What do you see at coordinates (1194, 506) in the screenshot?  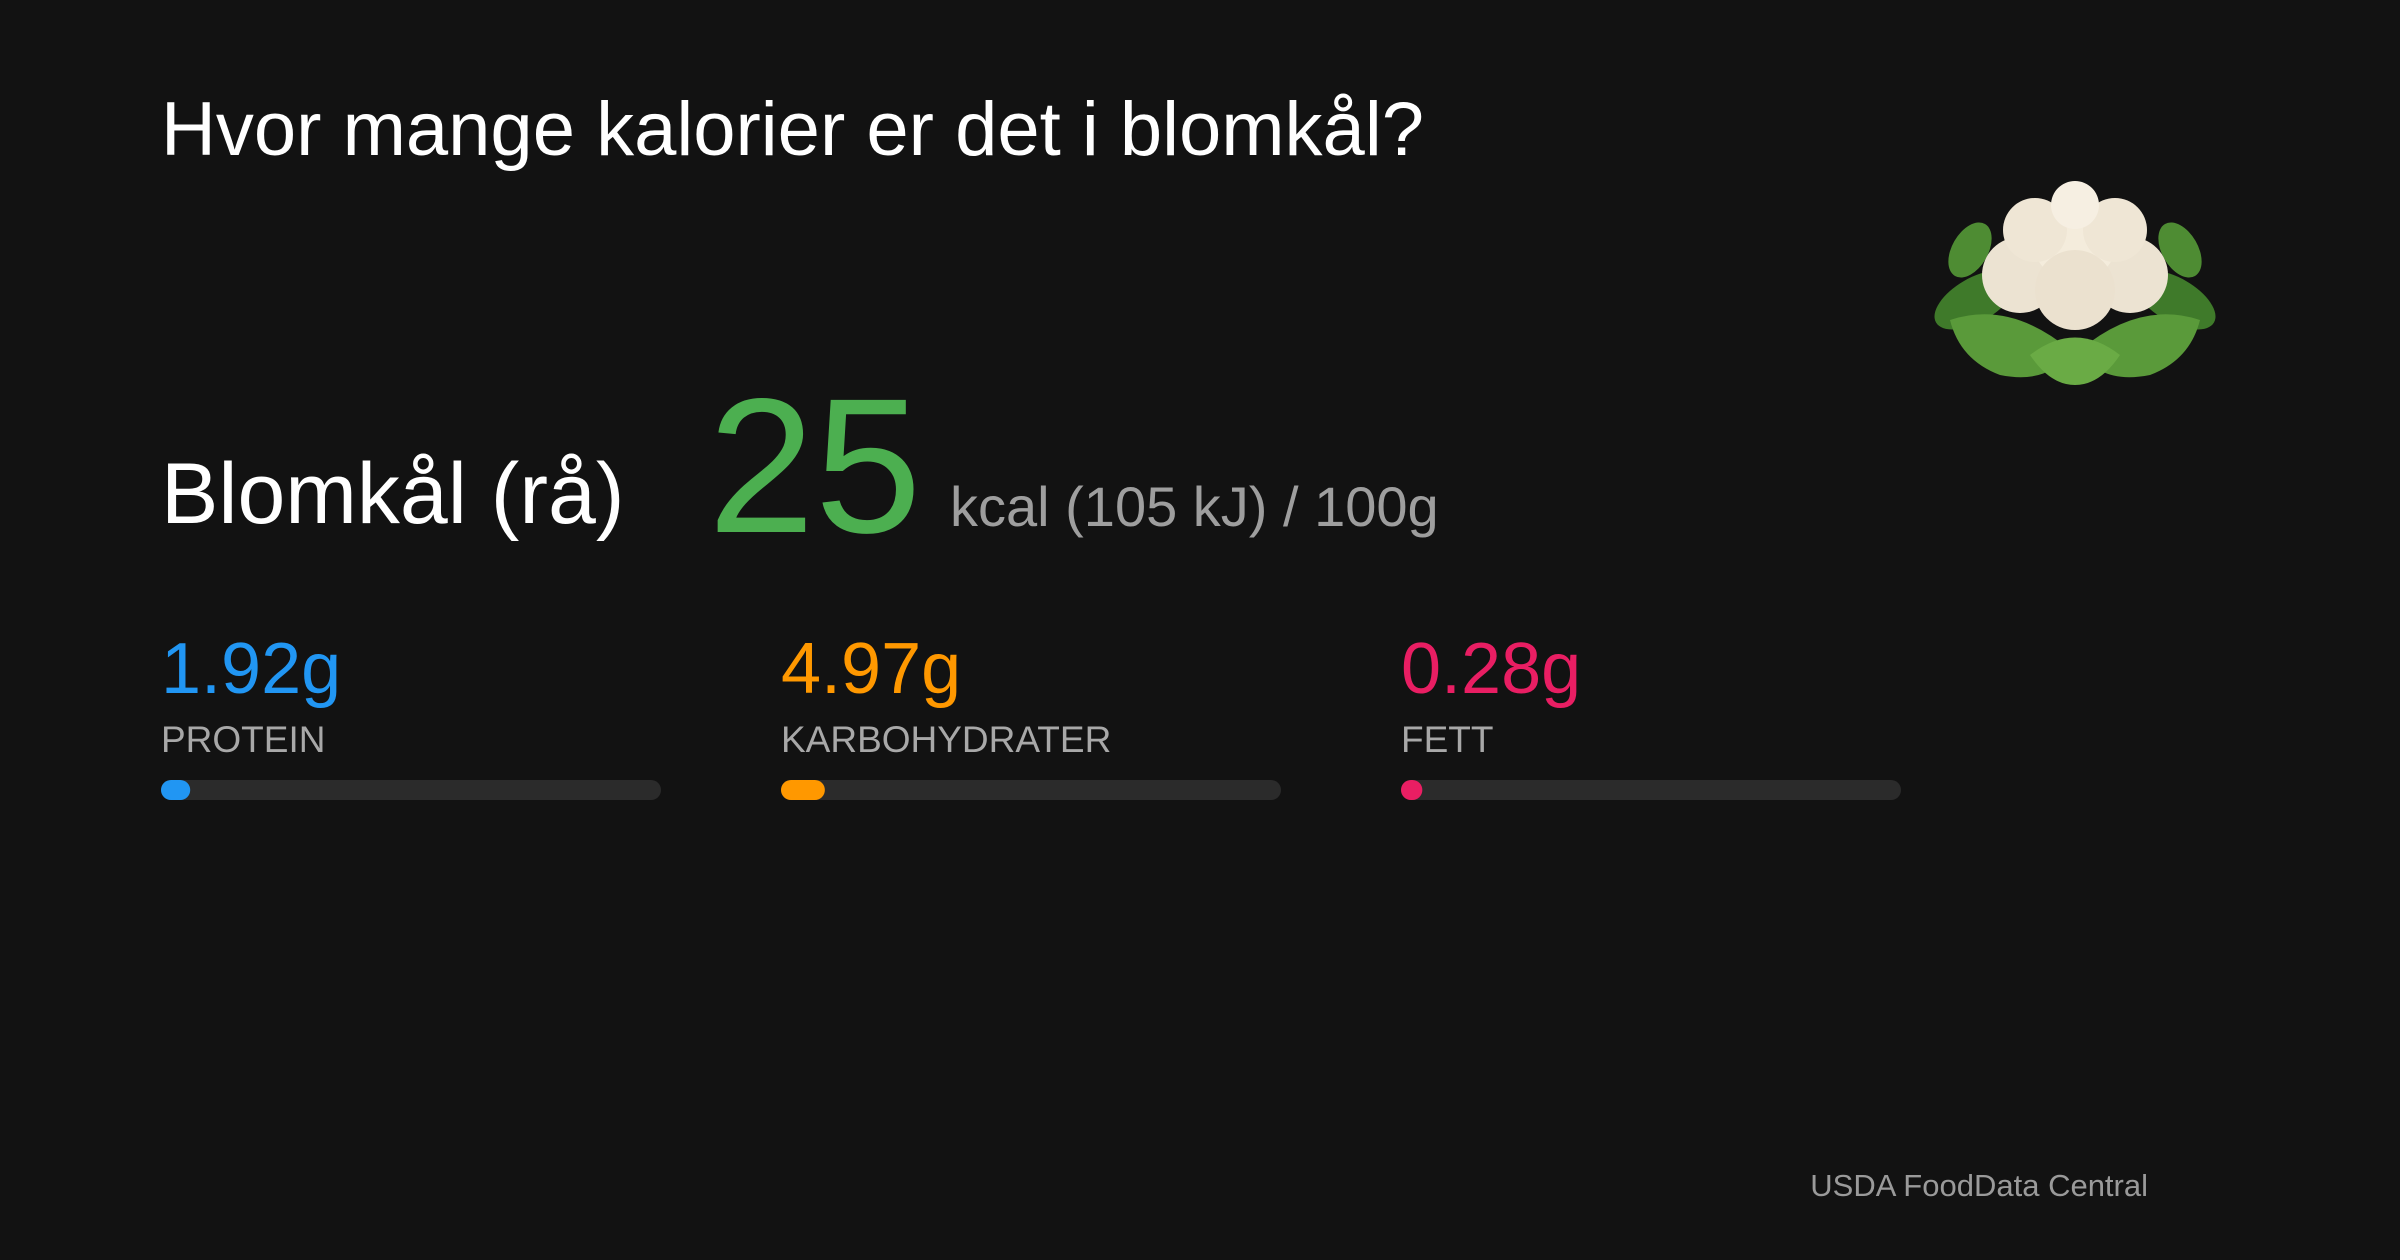 I see `calorie-unit: kcal (105 kJ) / 100g` at bounding box center [1194, 506].